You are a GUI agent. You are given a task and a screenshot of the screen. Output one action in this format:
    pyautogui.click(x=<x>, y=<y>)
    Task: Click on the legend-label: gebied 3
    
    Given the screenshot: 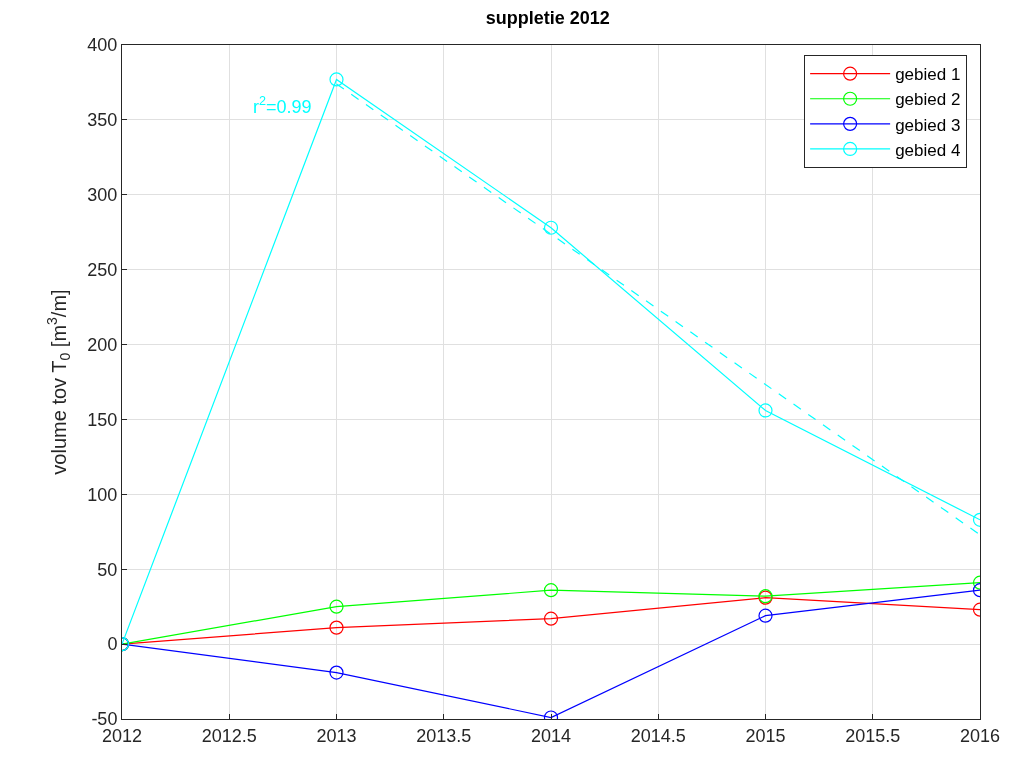 What is the action you would take?
    pyautogui.click(x=928, y=125)
    